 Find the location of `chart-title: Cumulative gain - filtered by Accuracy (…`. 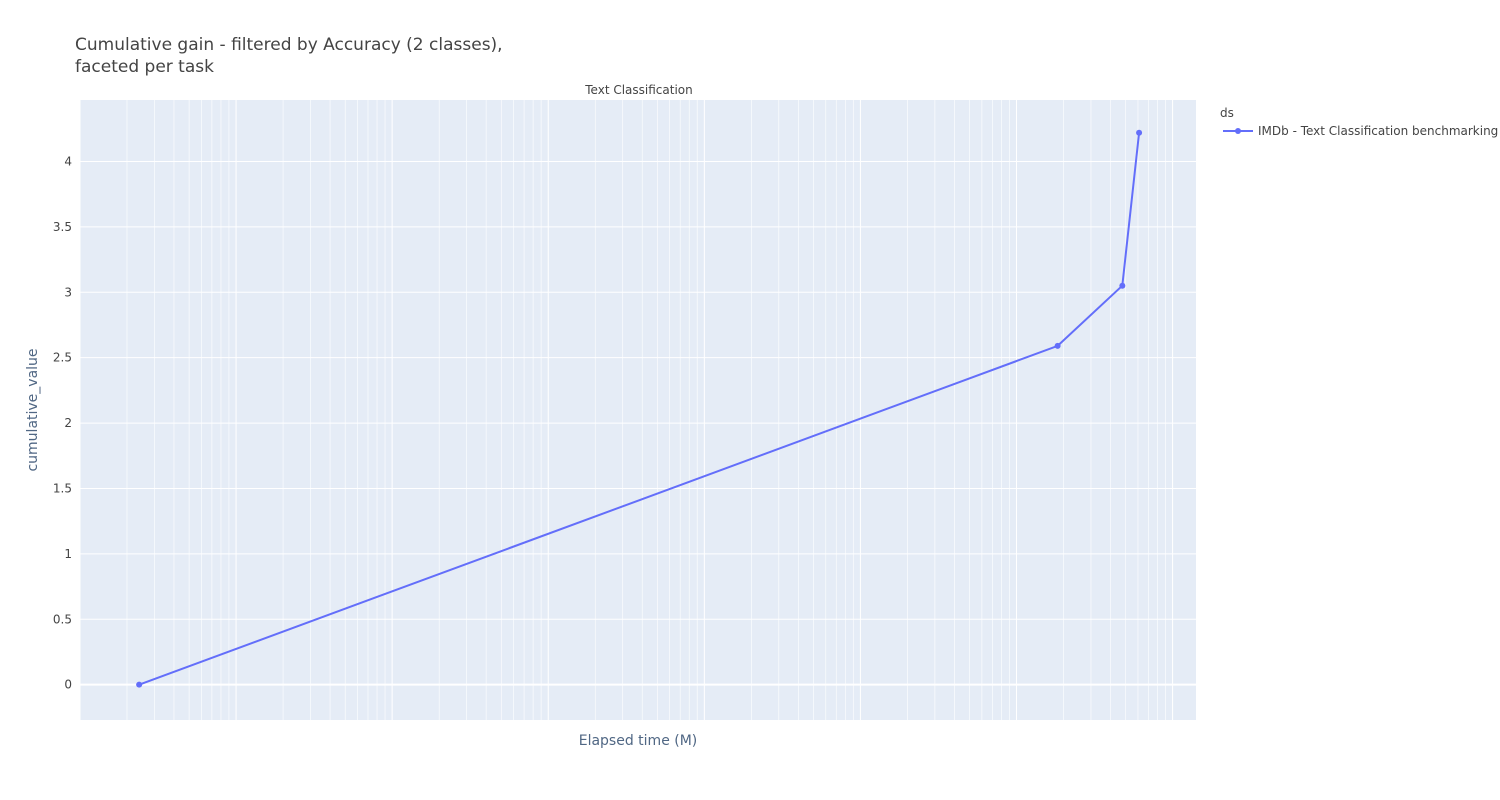

chart-title: Cumulative gain - filtered by Accuracy (… is located at coordinates (289, 56).